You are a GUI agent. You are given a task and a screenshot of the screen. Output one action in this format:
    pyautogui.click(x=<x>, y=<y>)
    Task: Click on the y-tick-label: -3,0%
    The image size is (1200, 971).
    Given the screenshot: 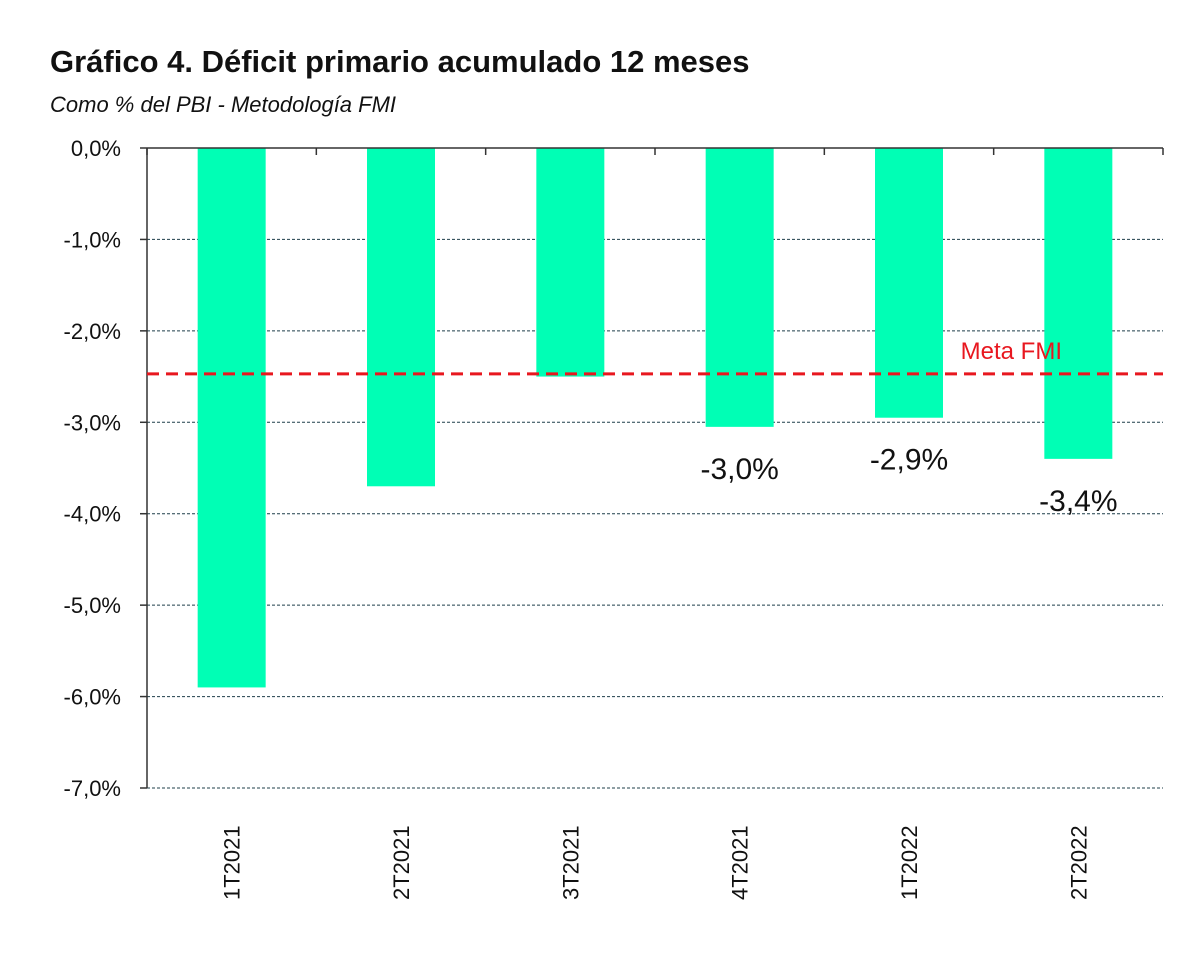 What is the action you would take?
    pyautogui.click(x=92, y=422)
    